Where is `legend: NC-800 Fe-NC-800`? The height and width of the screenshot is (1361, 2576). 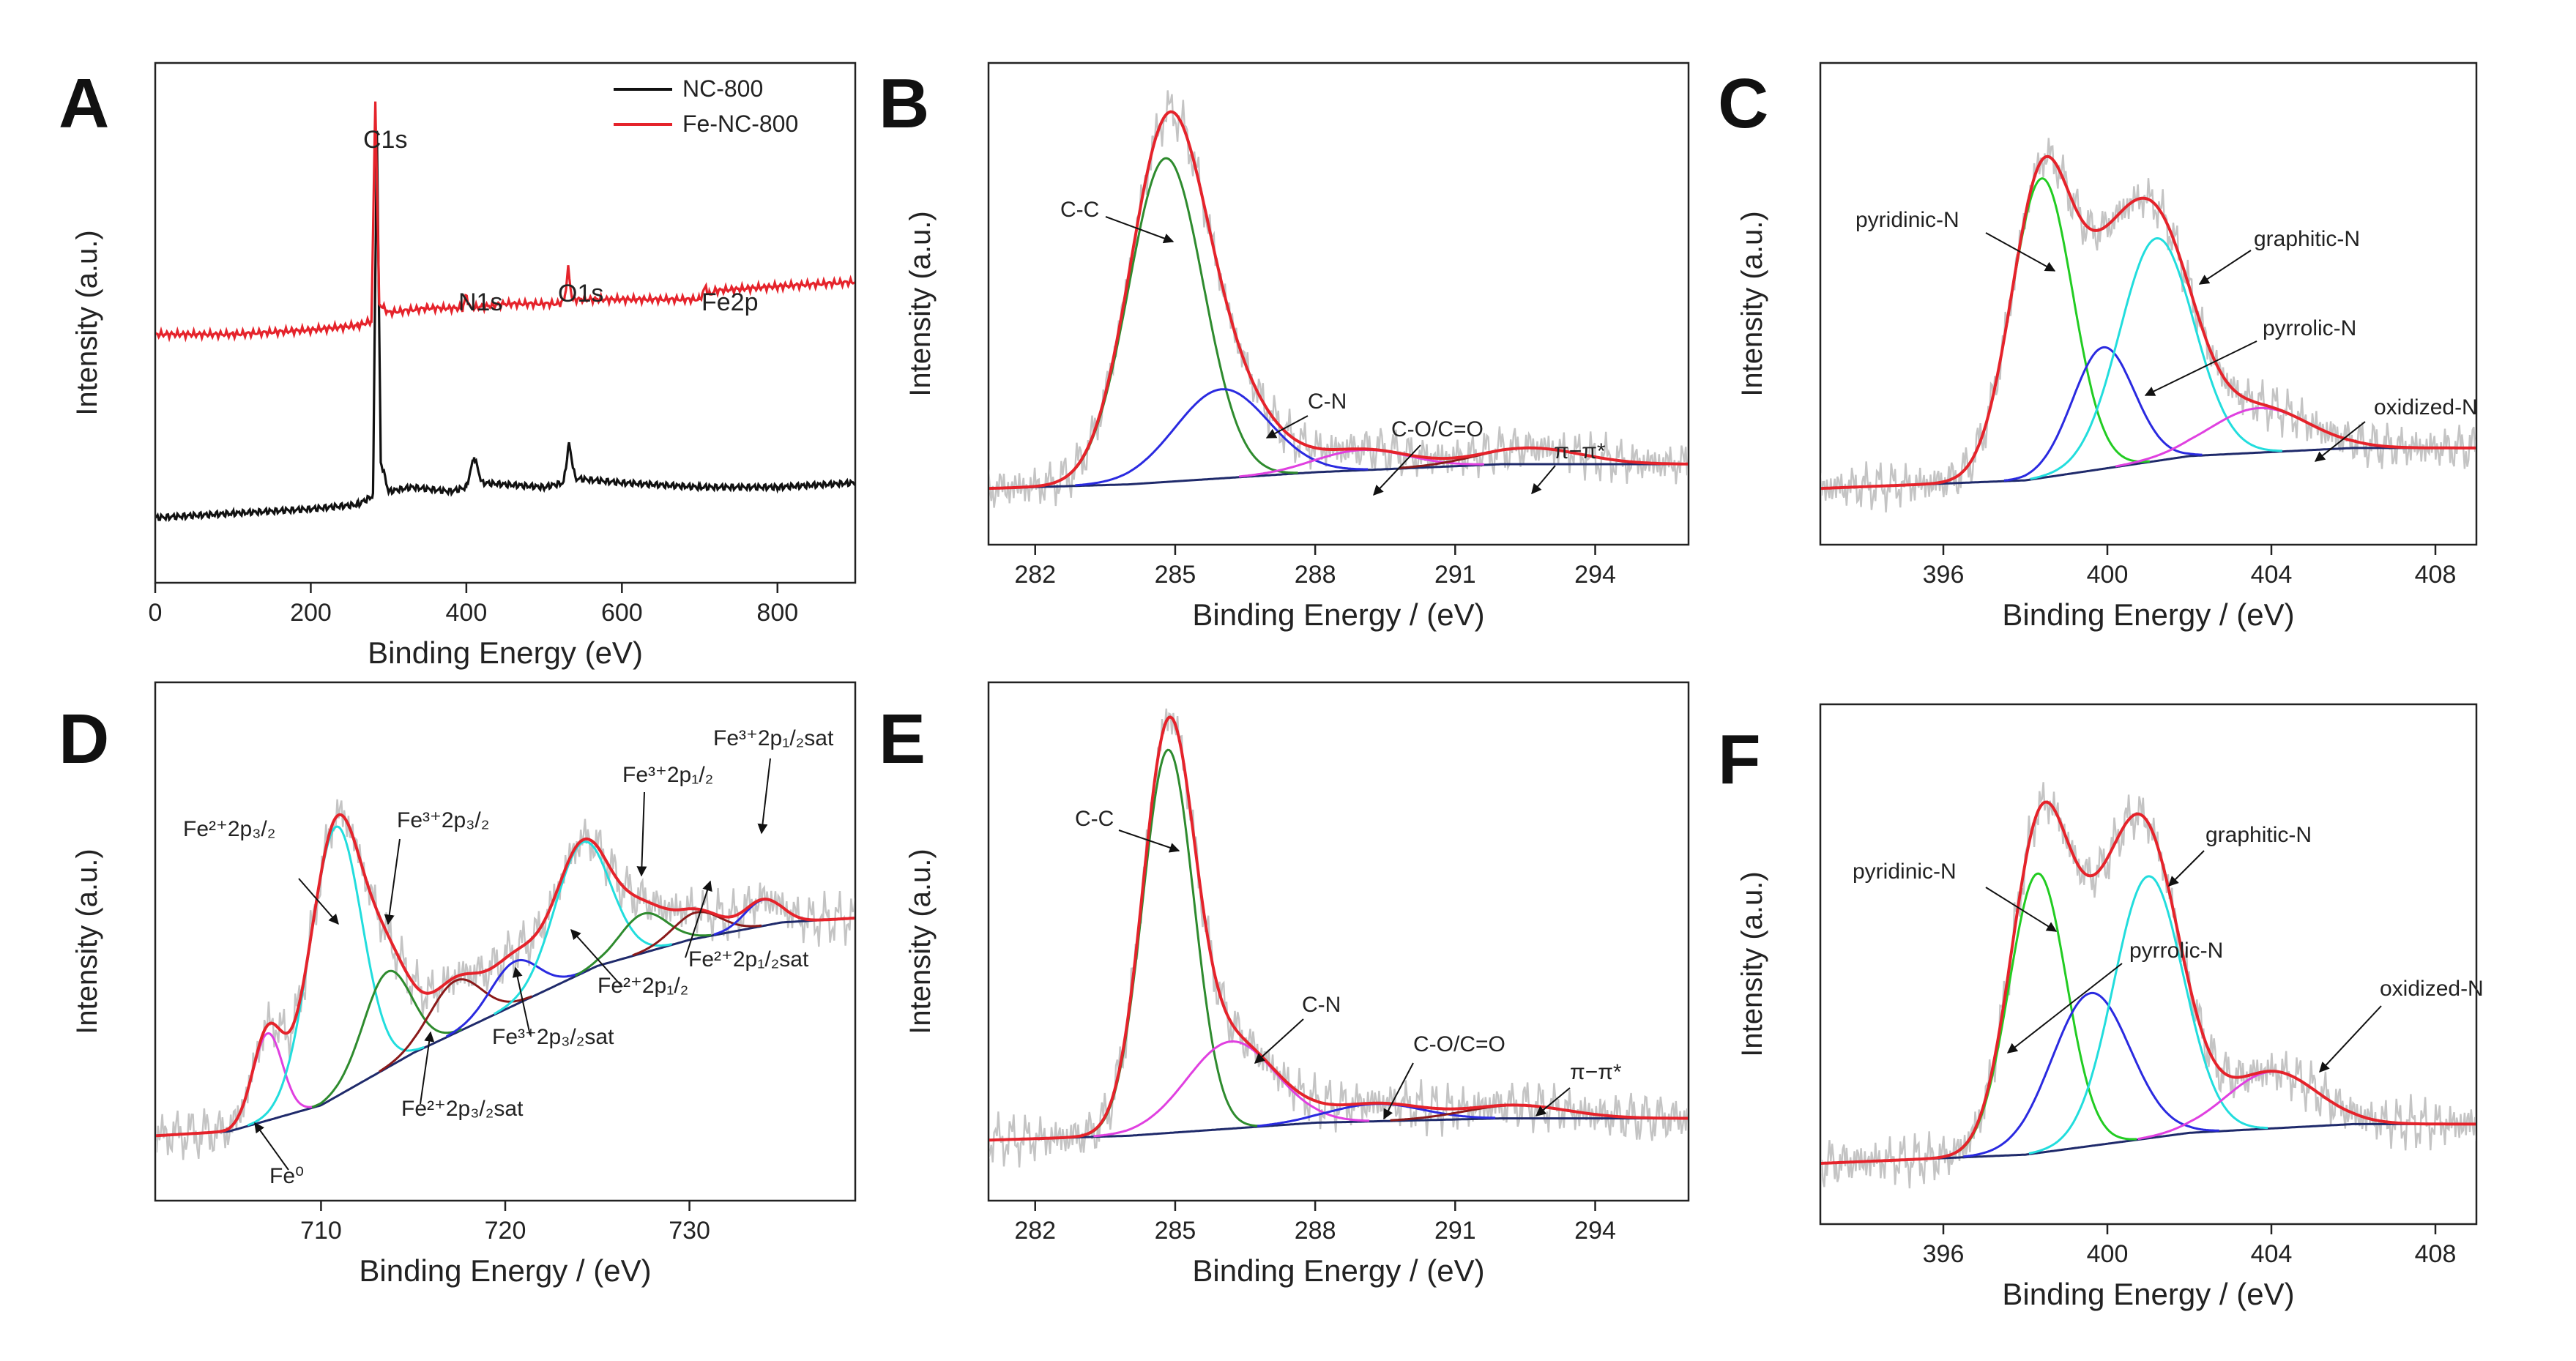 legend: NC-800 Fe-NC-800 is located at coordinates (706, 106).